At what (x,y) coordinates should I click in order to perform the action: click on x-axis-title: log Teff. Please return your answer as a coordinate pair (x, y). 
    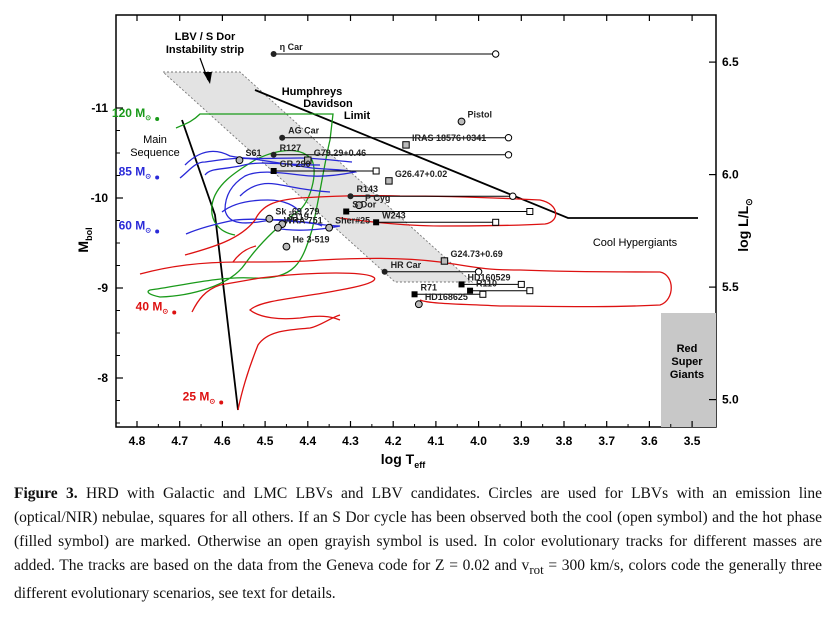
    Looking at the image, I should click on (403, 460).